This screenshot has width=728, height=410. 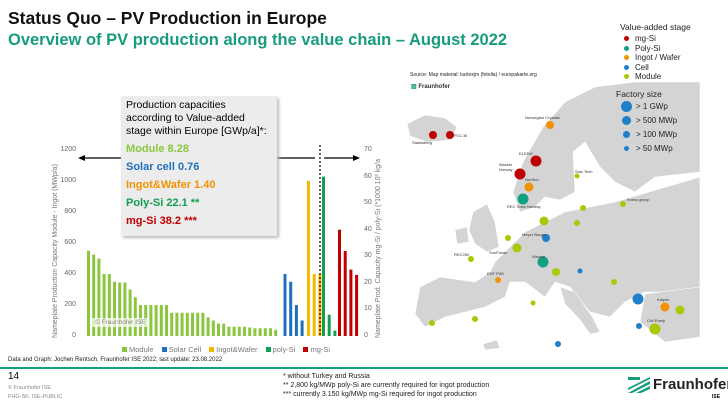 I want to click on map-label: Meyer Burger, so click(x=534, y=234).